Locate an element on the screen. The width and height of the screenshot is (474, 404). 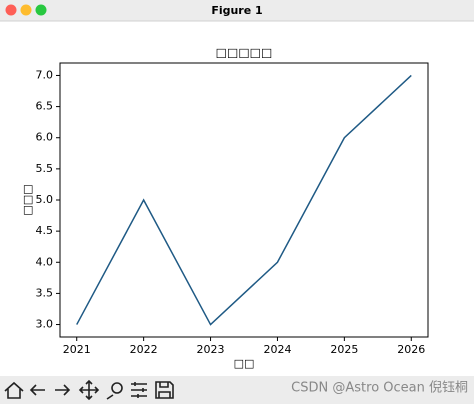
x-tick-label: 2023 is located at coordinates (211, 349).